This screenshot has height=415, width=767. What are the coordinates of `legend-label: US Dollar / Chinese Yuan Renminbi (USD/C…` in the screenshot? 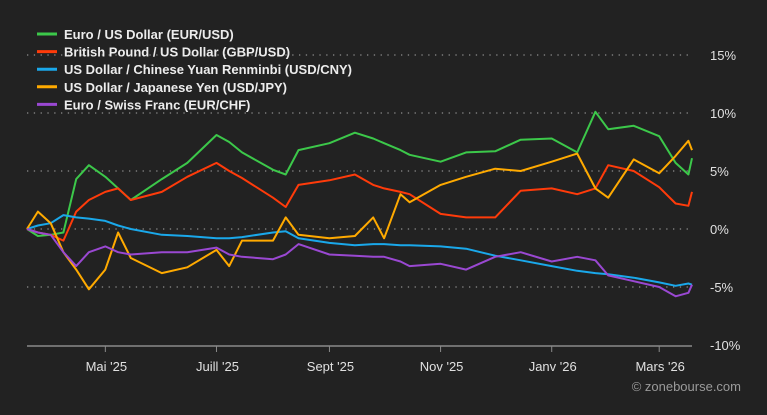 It's located at (208, 69).